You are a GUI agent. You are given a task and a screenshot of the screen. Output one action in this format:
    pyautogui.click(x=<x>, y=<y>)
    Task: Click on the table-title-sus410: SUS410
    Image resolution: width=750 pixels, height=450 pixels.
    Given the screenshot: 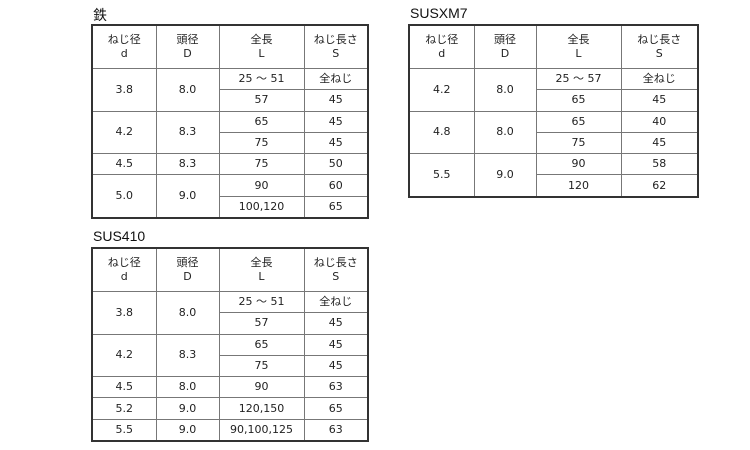 What is the action you would take?
    pyautogui.click(x=119, y=236)
    